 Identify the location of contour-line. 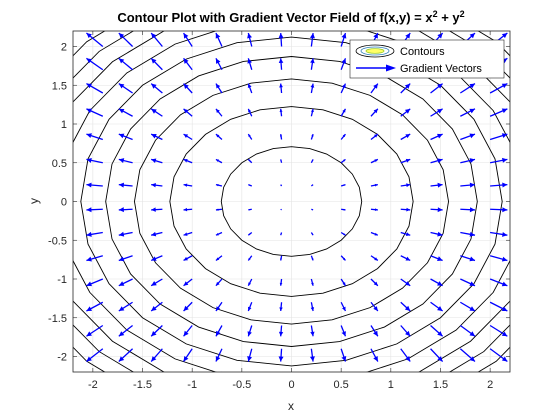
(291, 201).